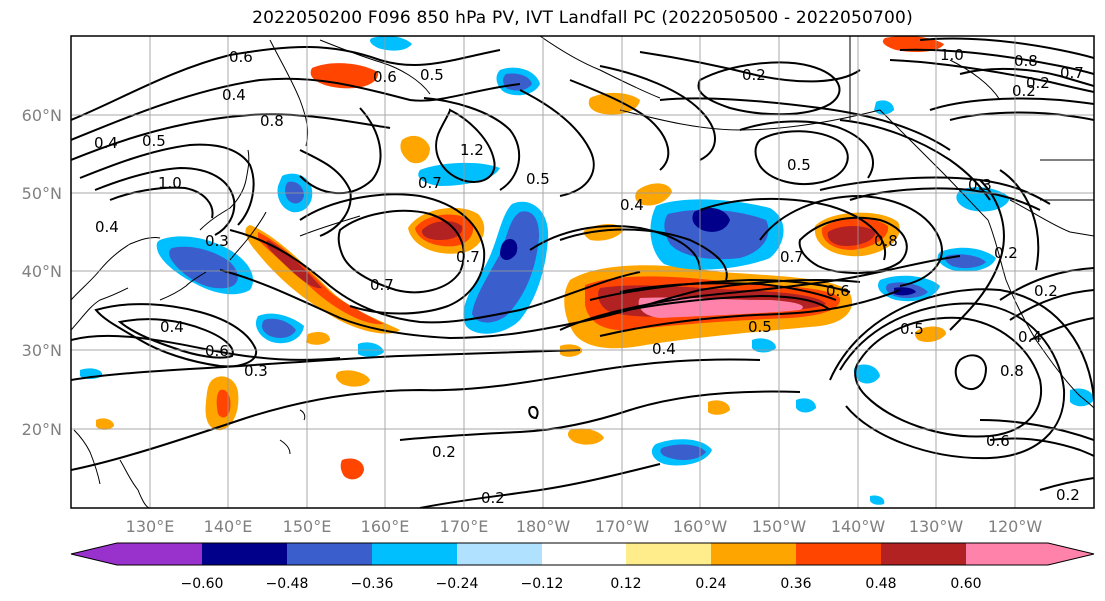 Image resolution: width=1105 pixels, height=601 pixels. What do you see at coordinates (880, 584) in the screenshot?
I see `colorbar-tick-label: 0.48` at bounding box center [880, 584].